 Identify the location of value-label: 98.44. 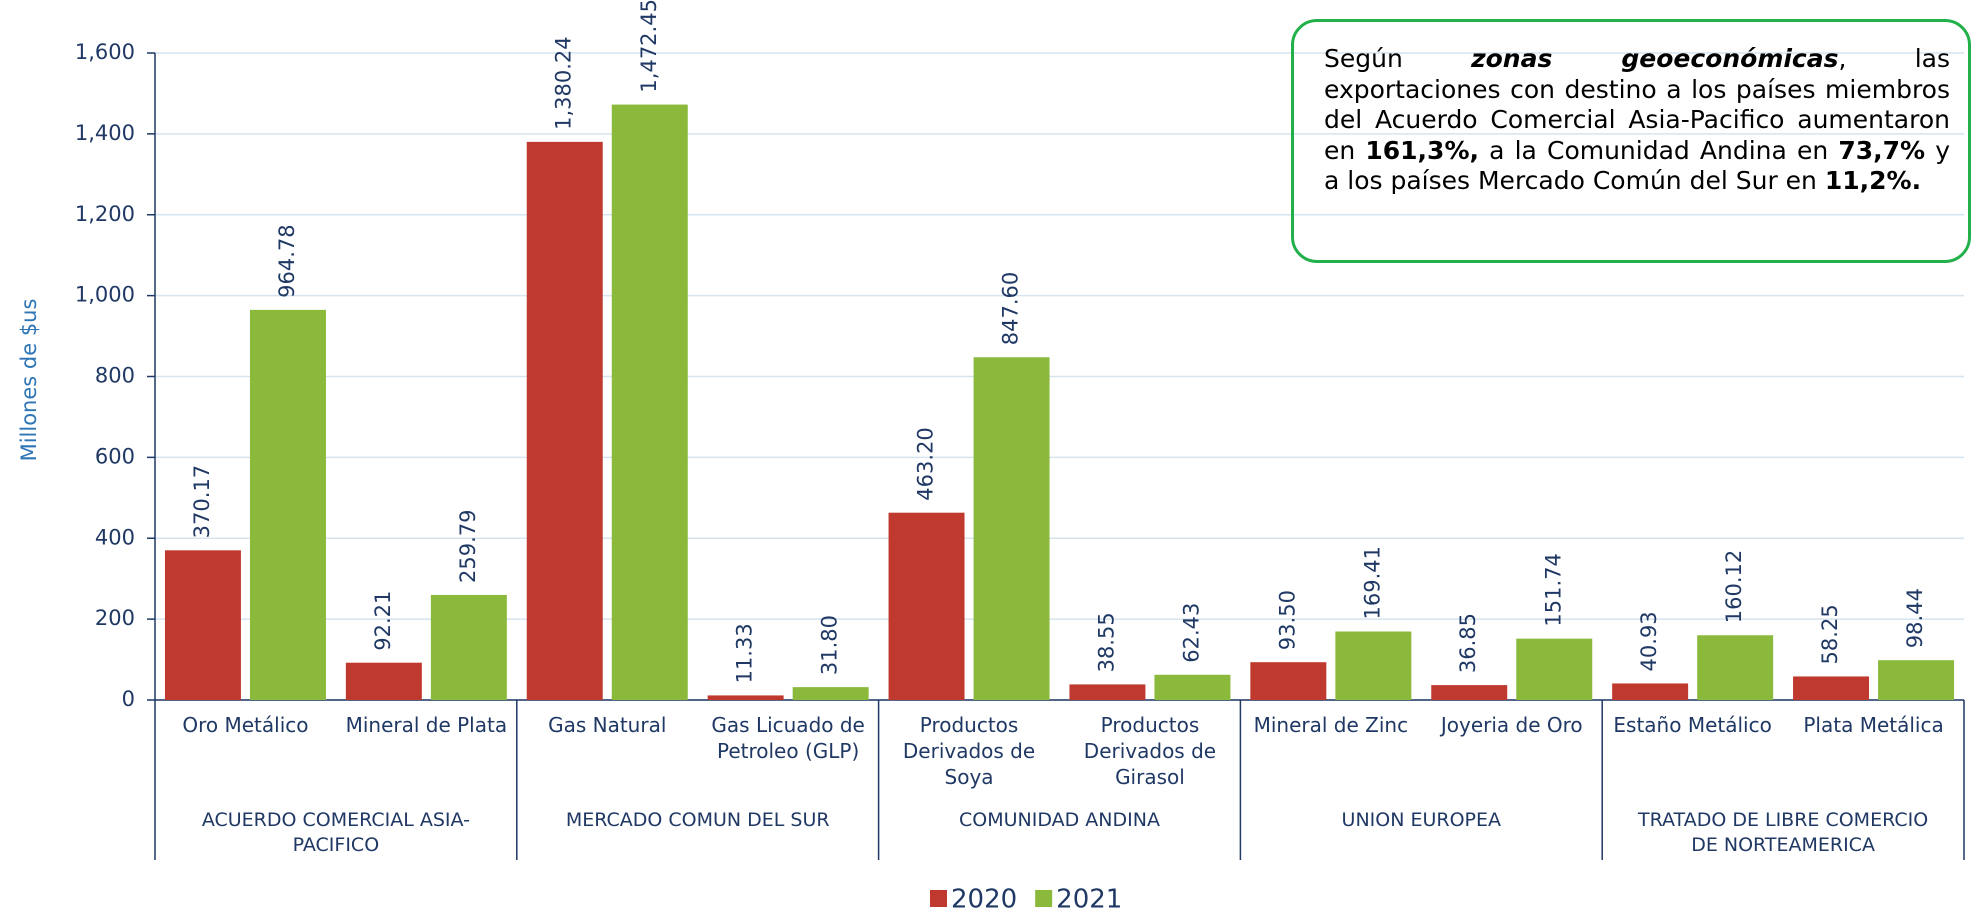
(1915, 618).